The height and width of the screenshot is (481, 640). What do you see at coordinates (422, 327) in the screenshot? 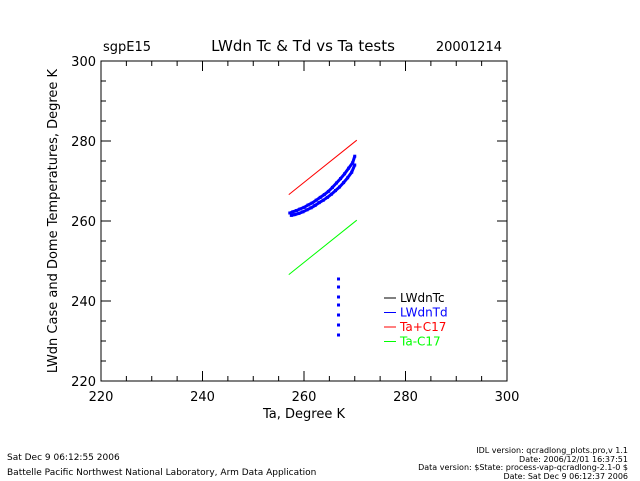
I see `legend-label-ta-c17: Ta+C17` at bounding box center [422, 327].